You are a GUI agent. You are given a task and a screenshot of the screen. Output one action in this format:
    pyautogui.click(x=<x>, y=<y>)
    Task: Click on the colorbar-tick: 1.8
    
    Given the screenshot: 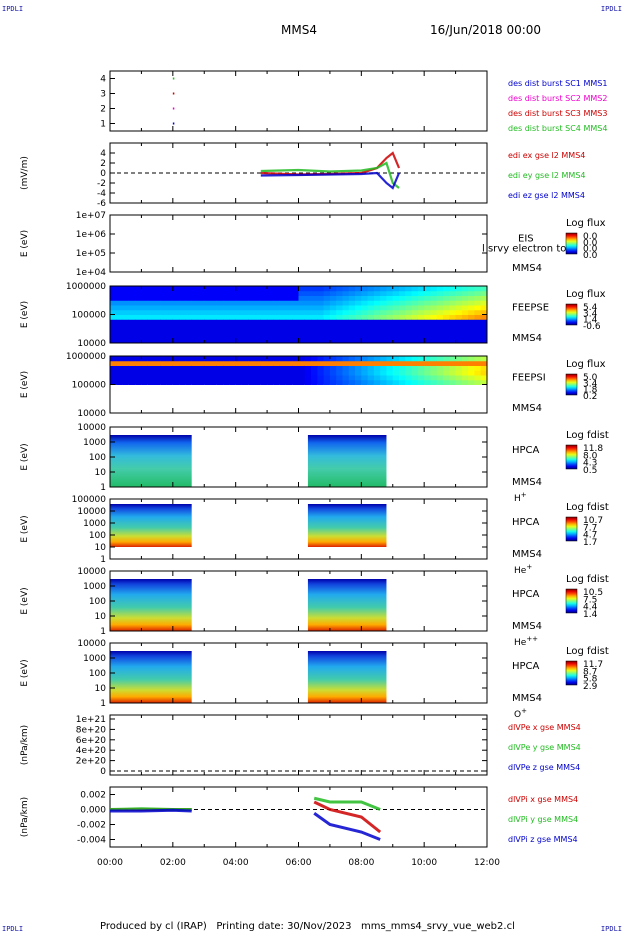 What is the action you would take?
    pyautogui.click(x=590, y=391)
    